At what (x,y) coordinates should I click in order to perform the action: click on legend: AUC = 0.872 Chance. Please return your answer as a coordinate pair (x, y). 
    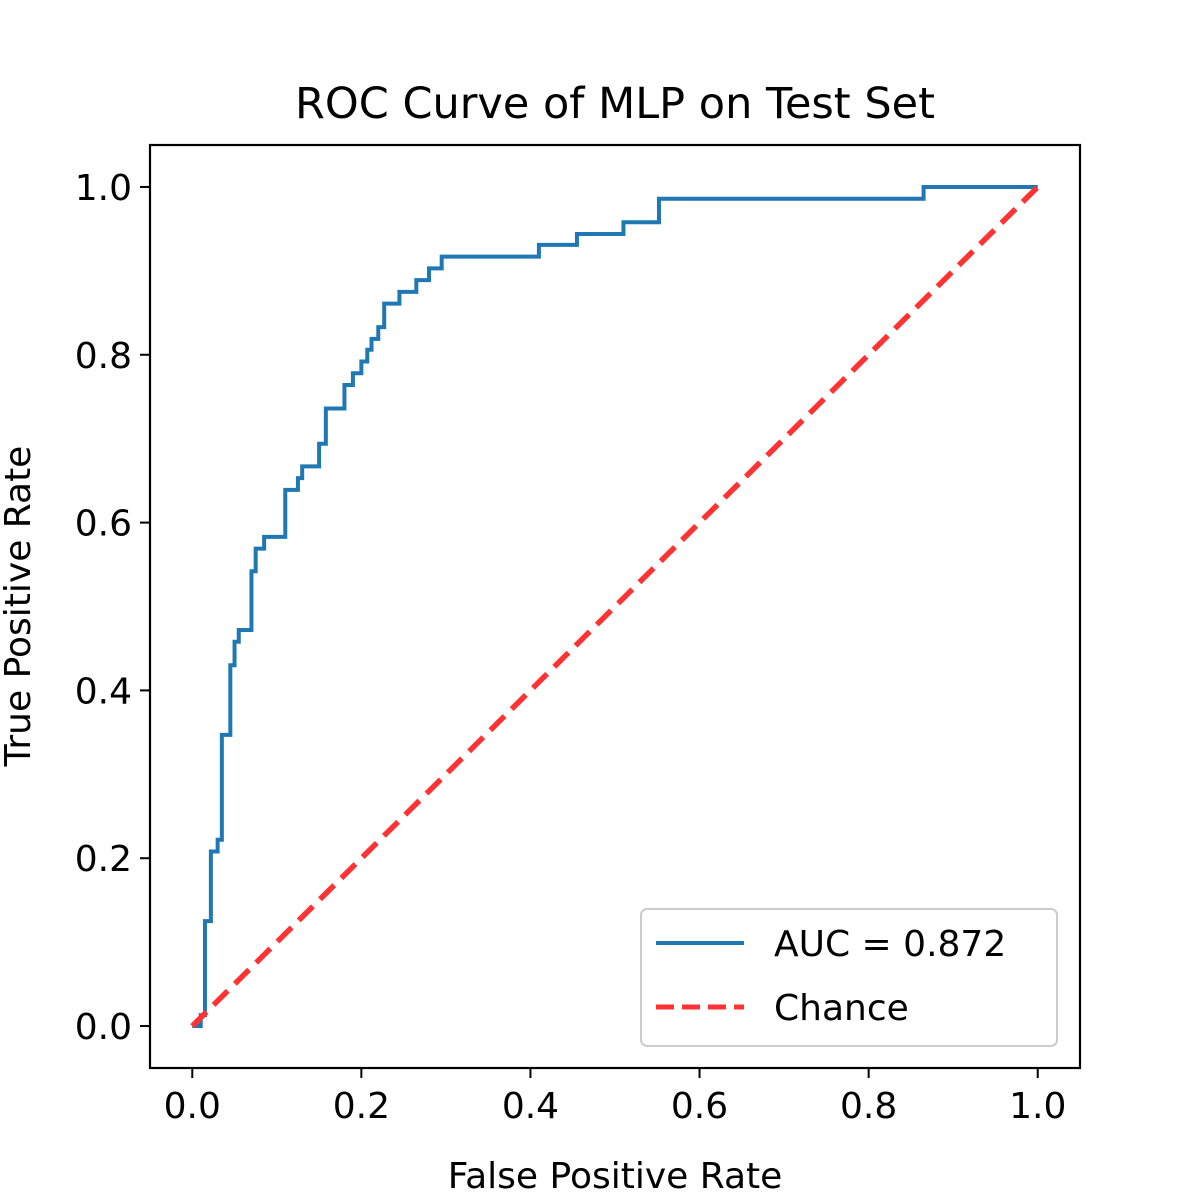
    Looking at the image, I should click on (849, 977).